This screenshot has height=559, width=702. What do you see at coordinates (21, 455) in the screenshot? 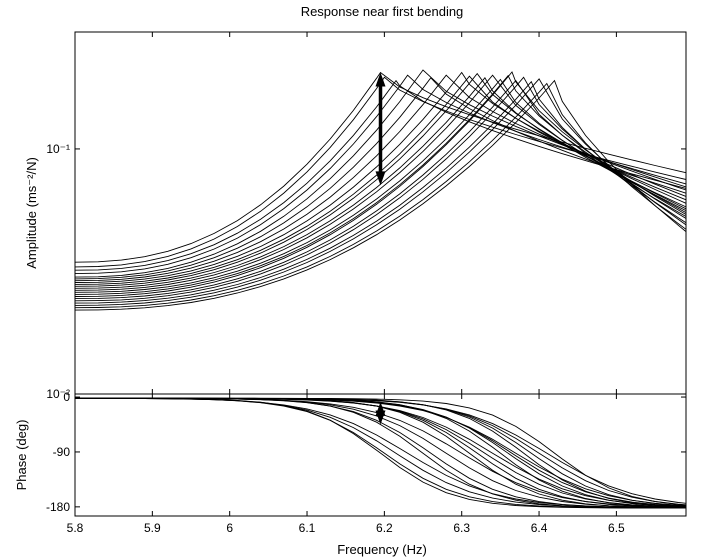
I see `phase-ylabel: Phase (deg)` at bounding box center [21, 455].